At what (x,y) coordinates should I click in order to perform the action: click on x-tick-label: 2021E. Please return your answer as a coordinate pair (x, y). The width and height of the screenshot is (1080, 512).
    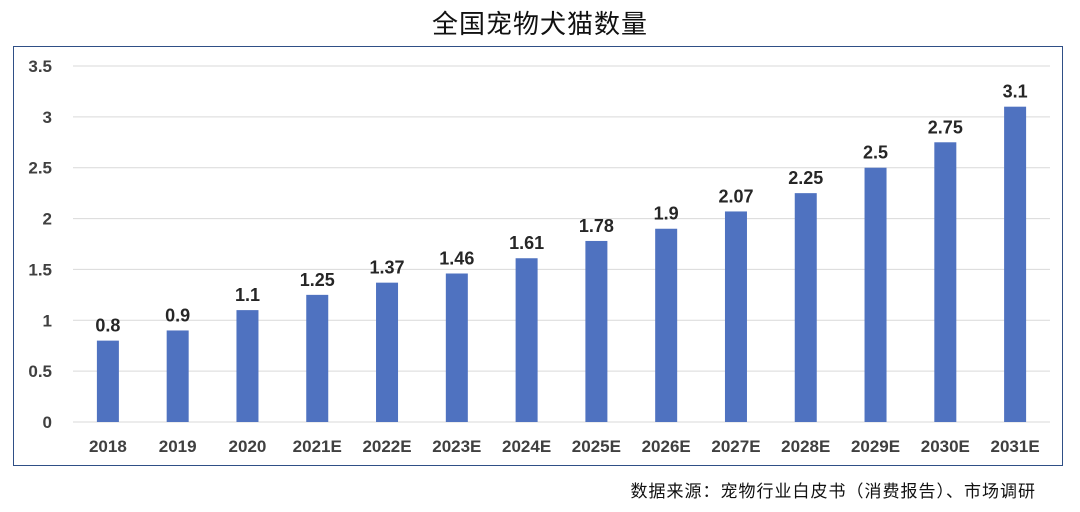
    Looking at the image, I should click on (317, 446).